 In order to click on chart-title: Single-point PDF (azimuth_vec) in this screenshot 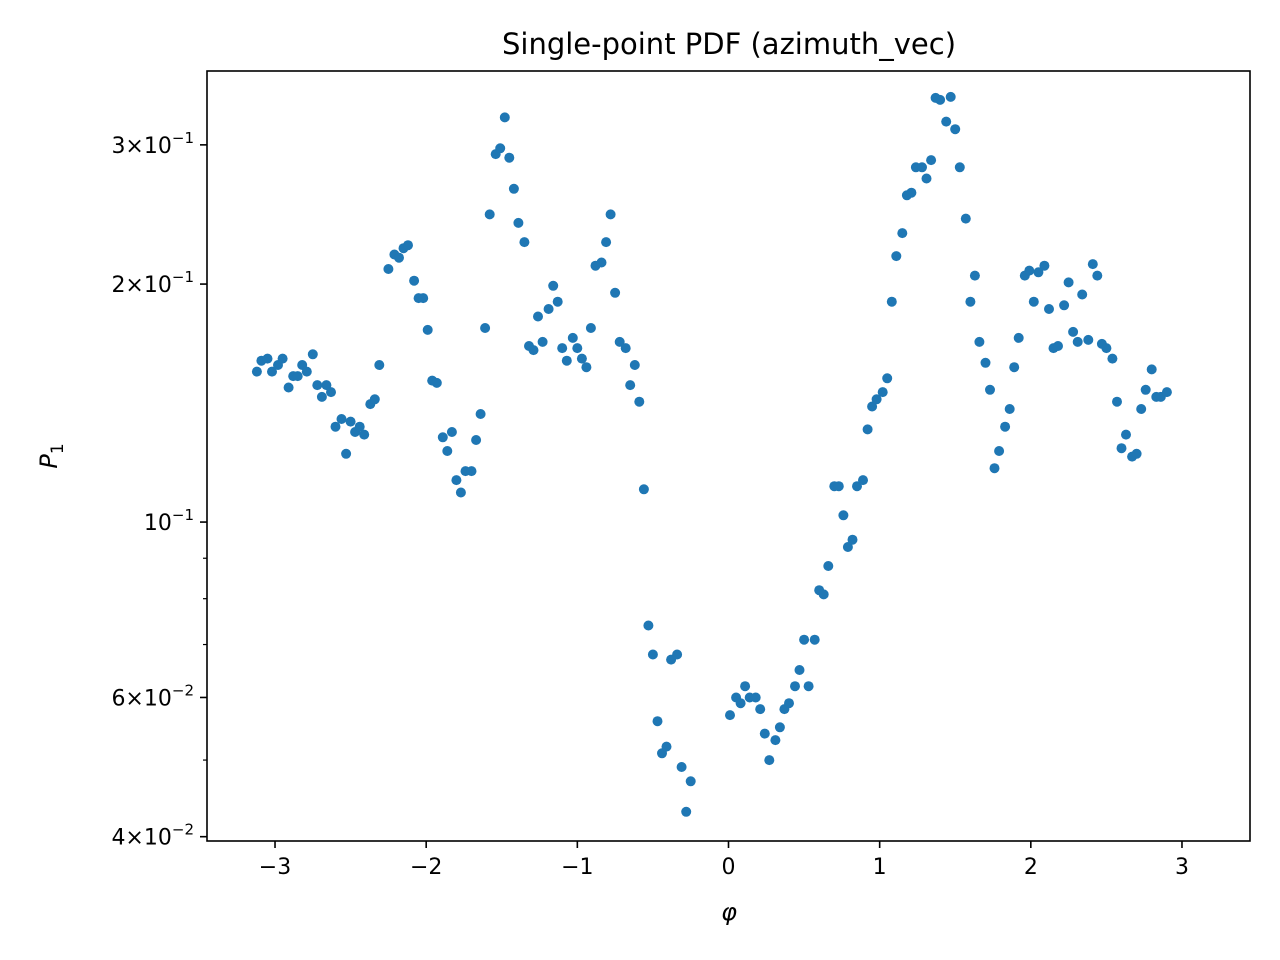, I will do `click(729, 44)`.